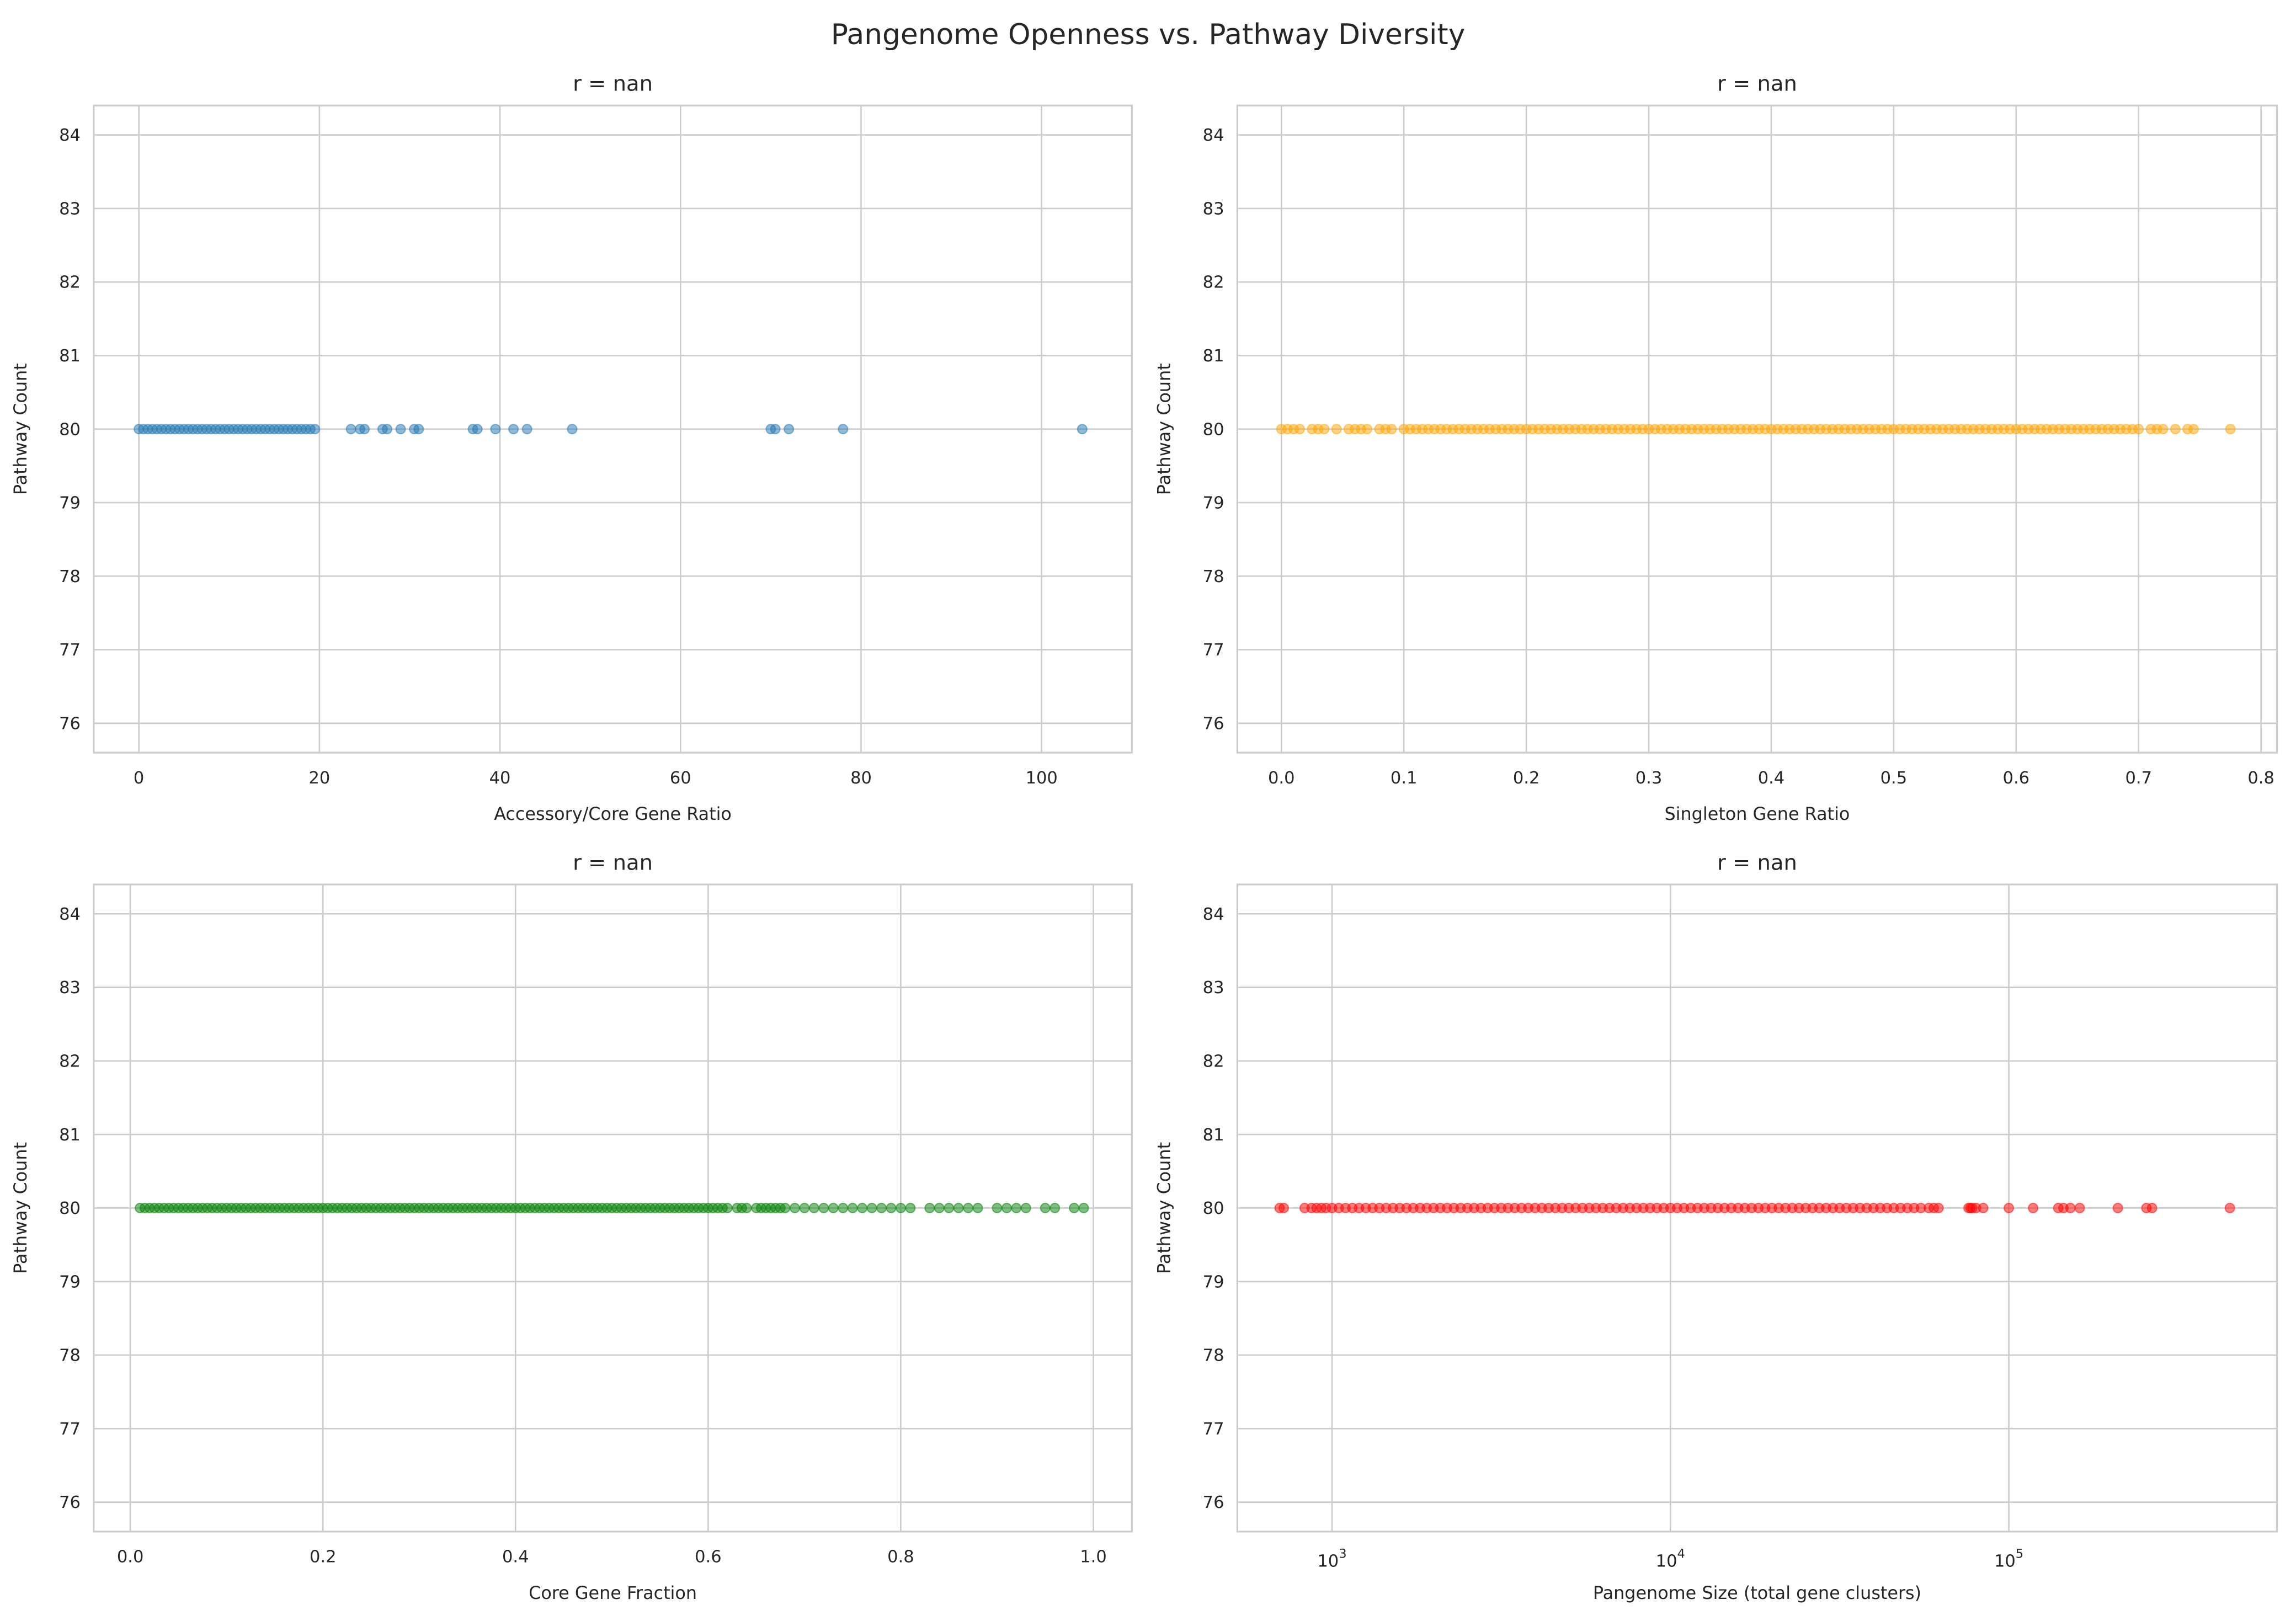 The height and width of the screenshot is (1621, 2296). What do you see at coordinates (1042, 778) in the screenshot?
I see `x-tick-label: 100` at bounding box center [1042, 778].